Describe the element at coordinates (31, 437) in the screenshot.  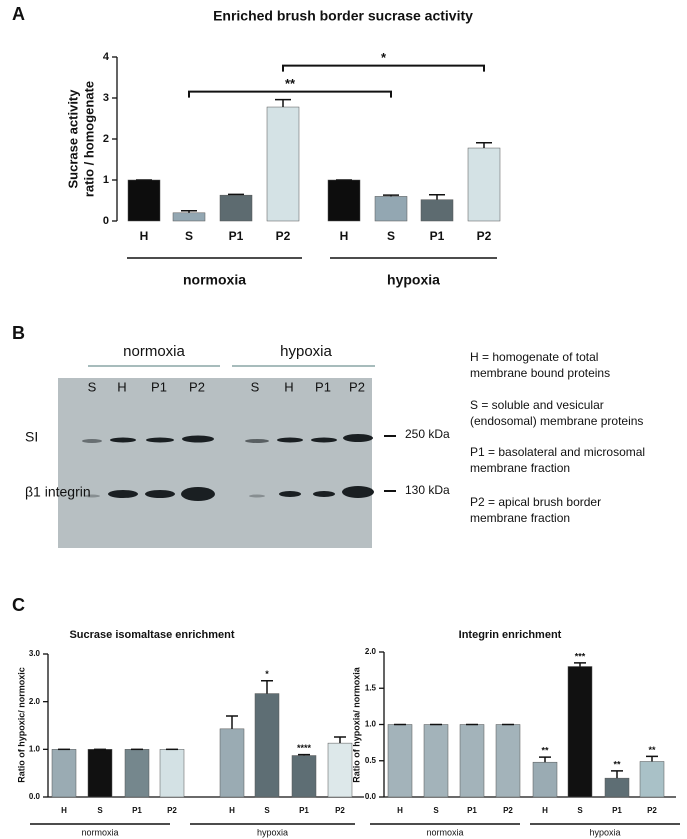
I see `row-label: SI` at that location.